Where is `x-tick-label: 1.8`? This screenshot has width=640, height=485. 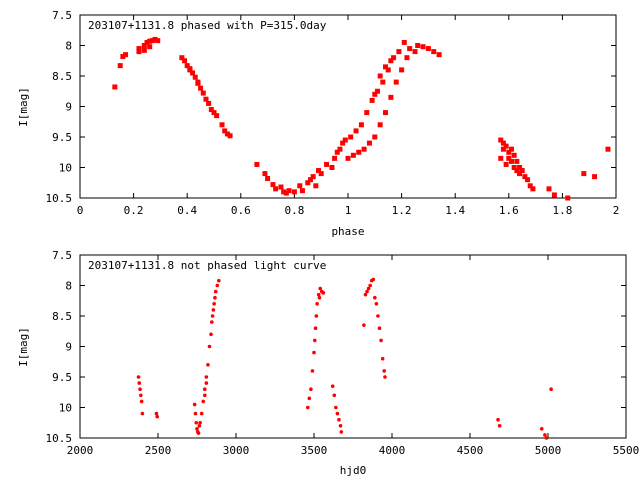
x-tick-label: 1.8 is located at coordinates (562, 210).